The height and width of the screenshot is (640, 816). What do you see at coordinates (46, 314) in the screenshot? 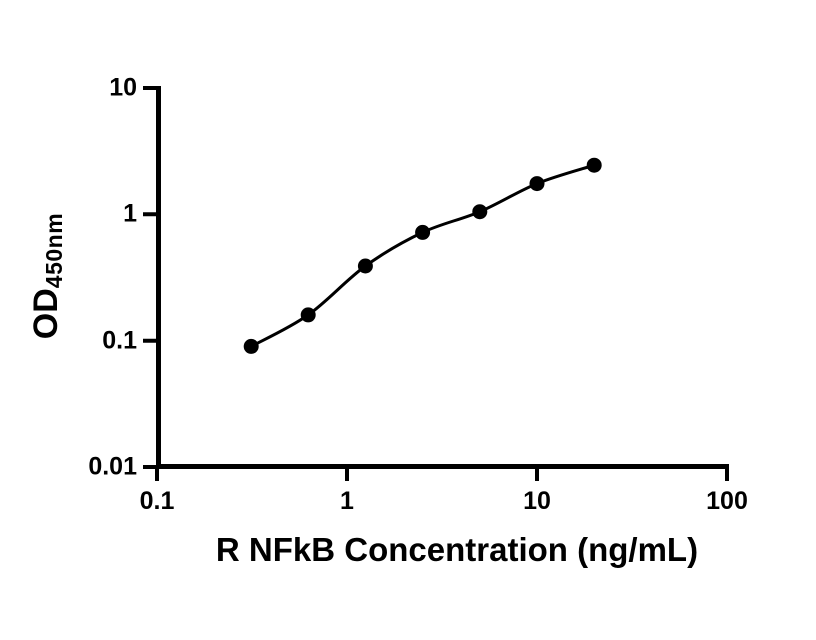
I see `y-axis-title-main: OD` at bounding box center [46, 314].